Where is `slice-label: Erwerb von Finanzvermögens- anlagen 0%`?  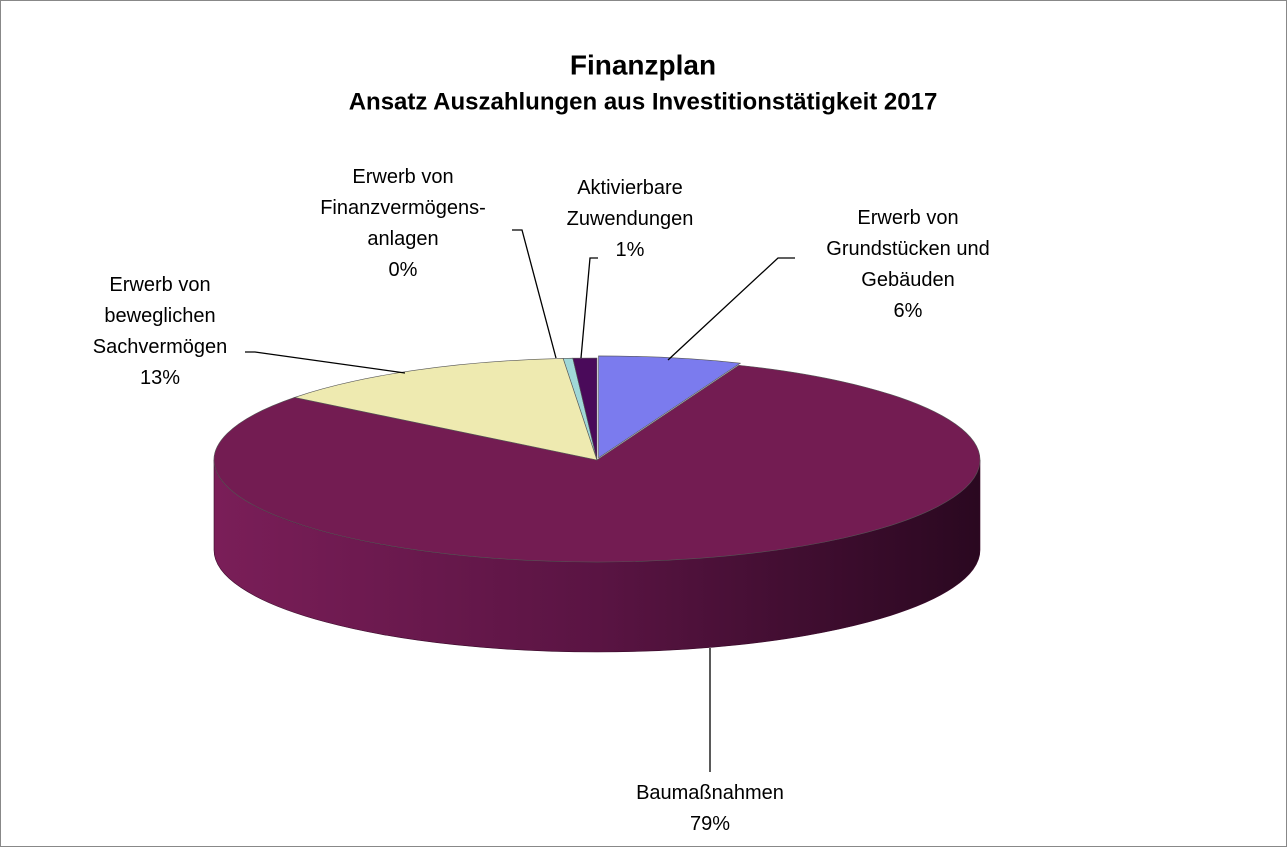 slice-label: Erwerb von Finanzvermögens- anlagen 0% is located at coordinates (403, 224).